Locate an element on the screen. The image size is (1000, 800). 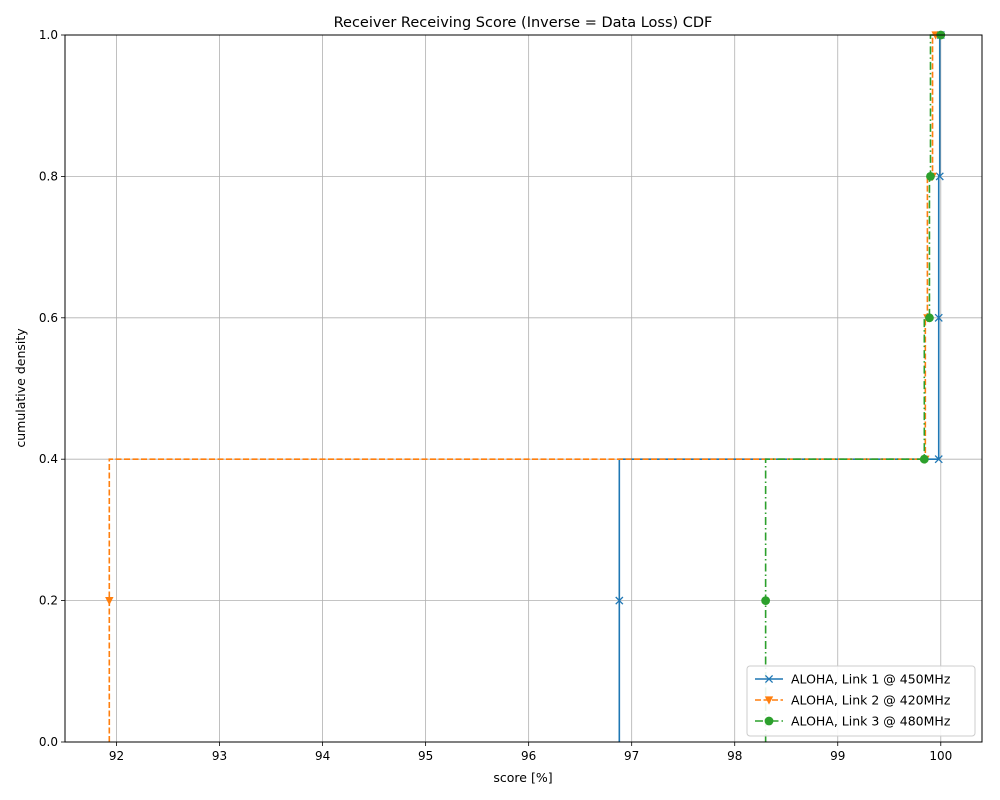
x-tick-label: 95 is located at coordinates (425, 756).